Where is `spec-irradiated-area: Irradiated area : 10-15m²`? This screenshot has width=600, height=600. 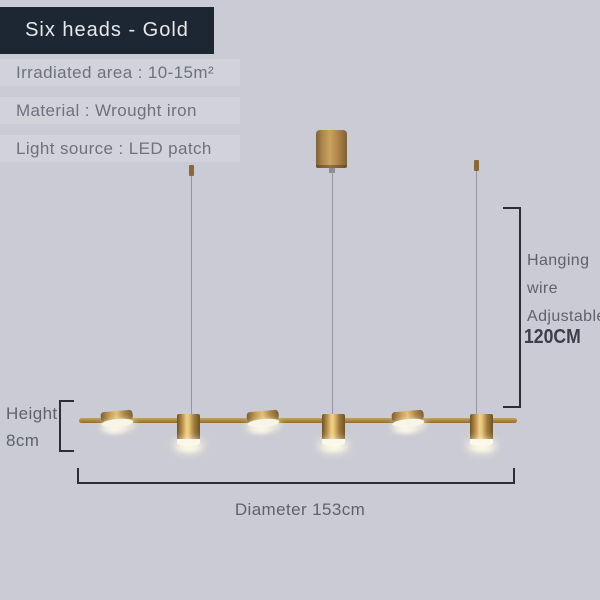 spec-irradiated-area: Irradiated area : 10-15m² is located at coordinates (120, 72).